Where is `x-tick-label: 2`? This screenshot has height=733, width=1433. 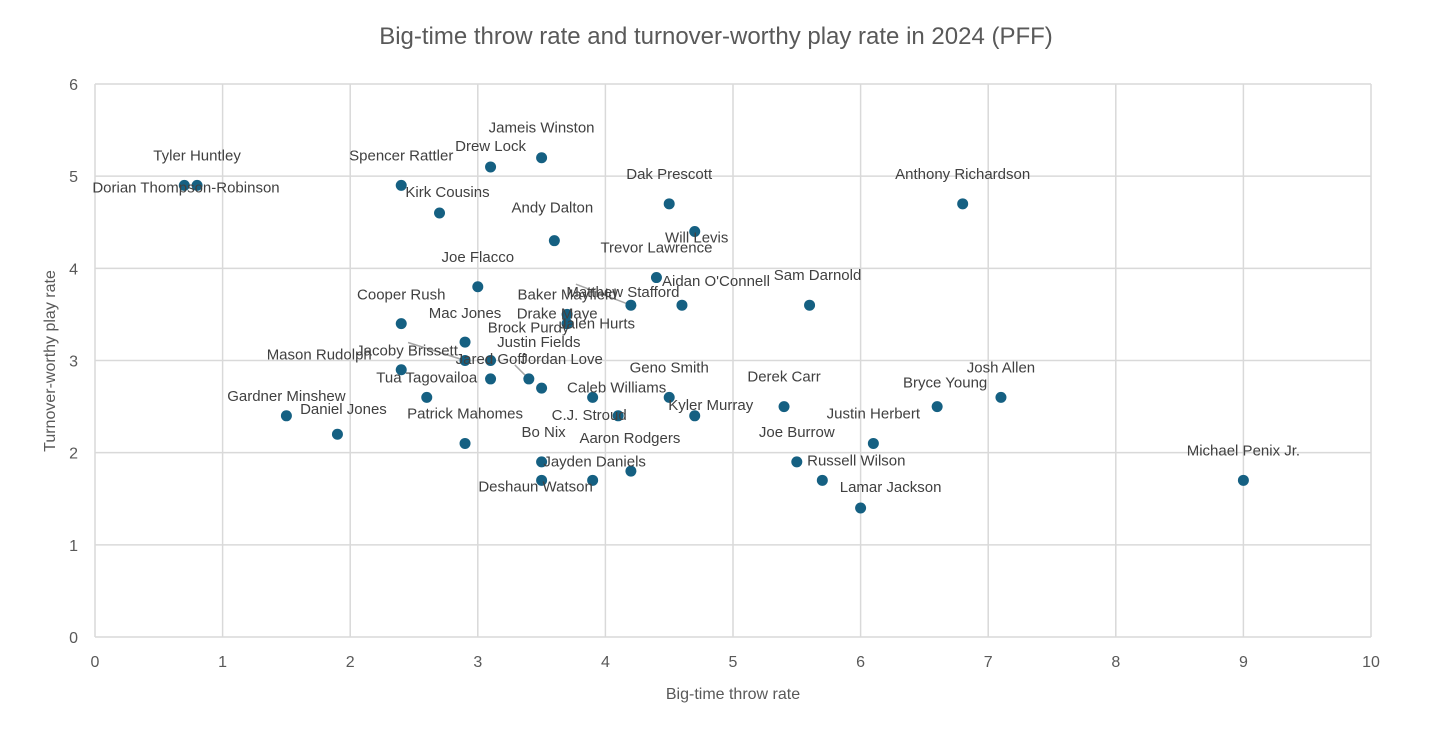
x-tick-label: 2 is located at coordinates (350, 662).